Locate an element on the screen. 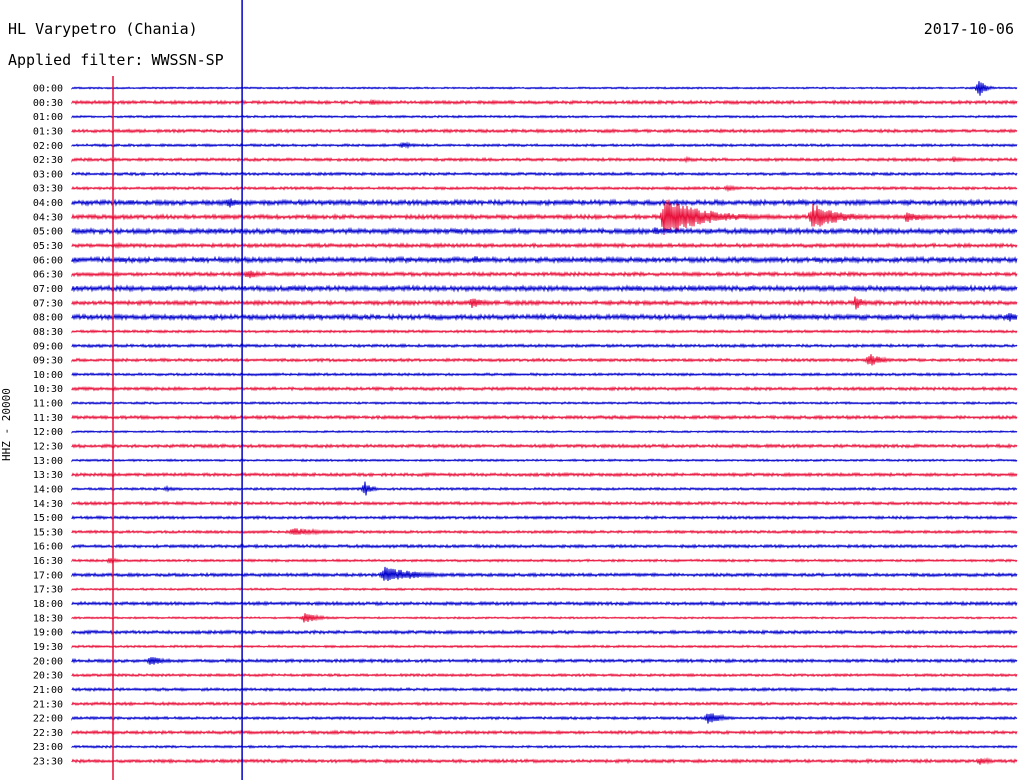 The image size is (1024, 780). filter-line: Applied filter: WWSSN-SP is located at coordinates (116, 60).